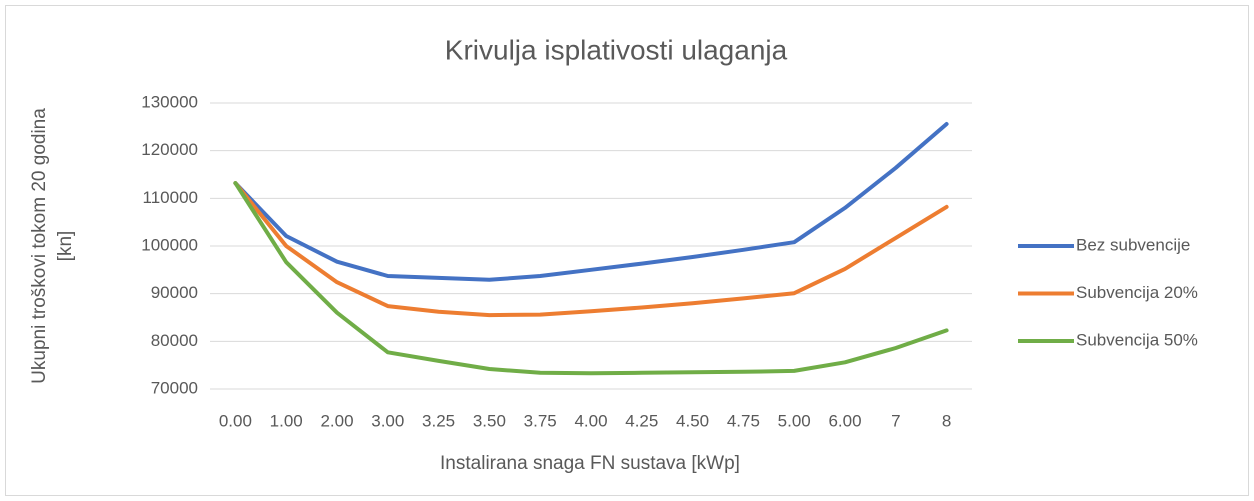 Image resolution: width=1254 pixels, height=501 pixels. What do you see at coordinates (438, 420) in the screenshot?
I see `x-tick-label: 3.25` at bounding box center [438, 420].